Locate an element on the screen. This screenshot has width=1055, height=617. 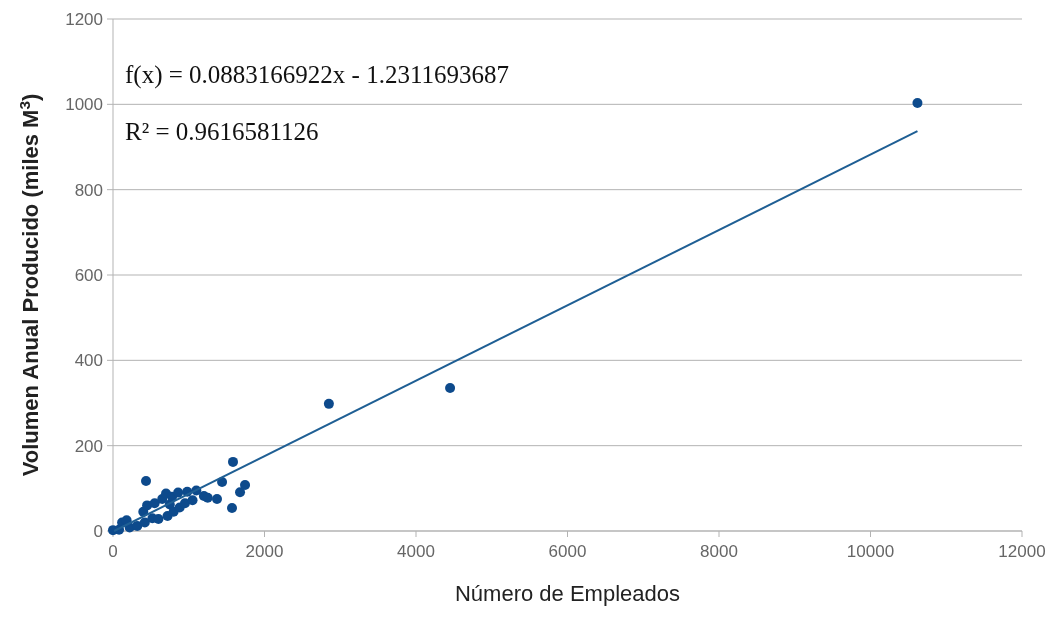
x-tick-label: 10000 is located at coordinates (870, 551).